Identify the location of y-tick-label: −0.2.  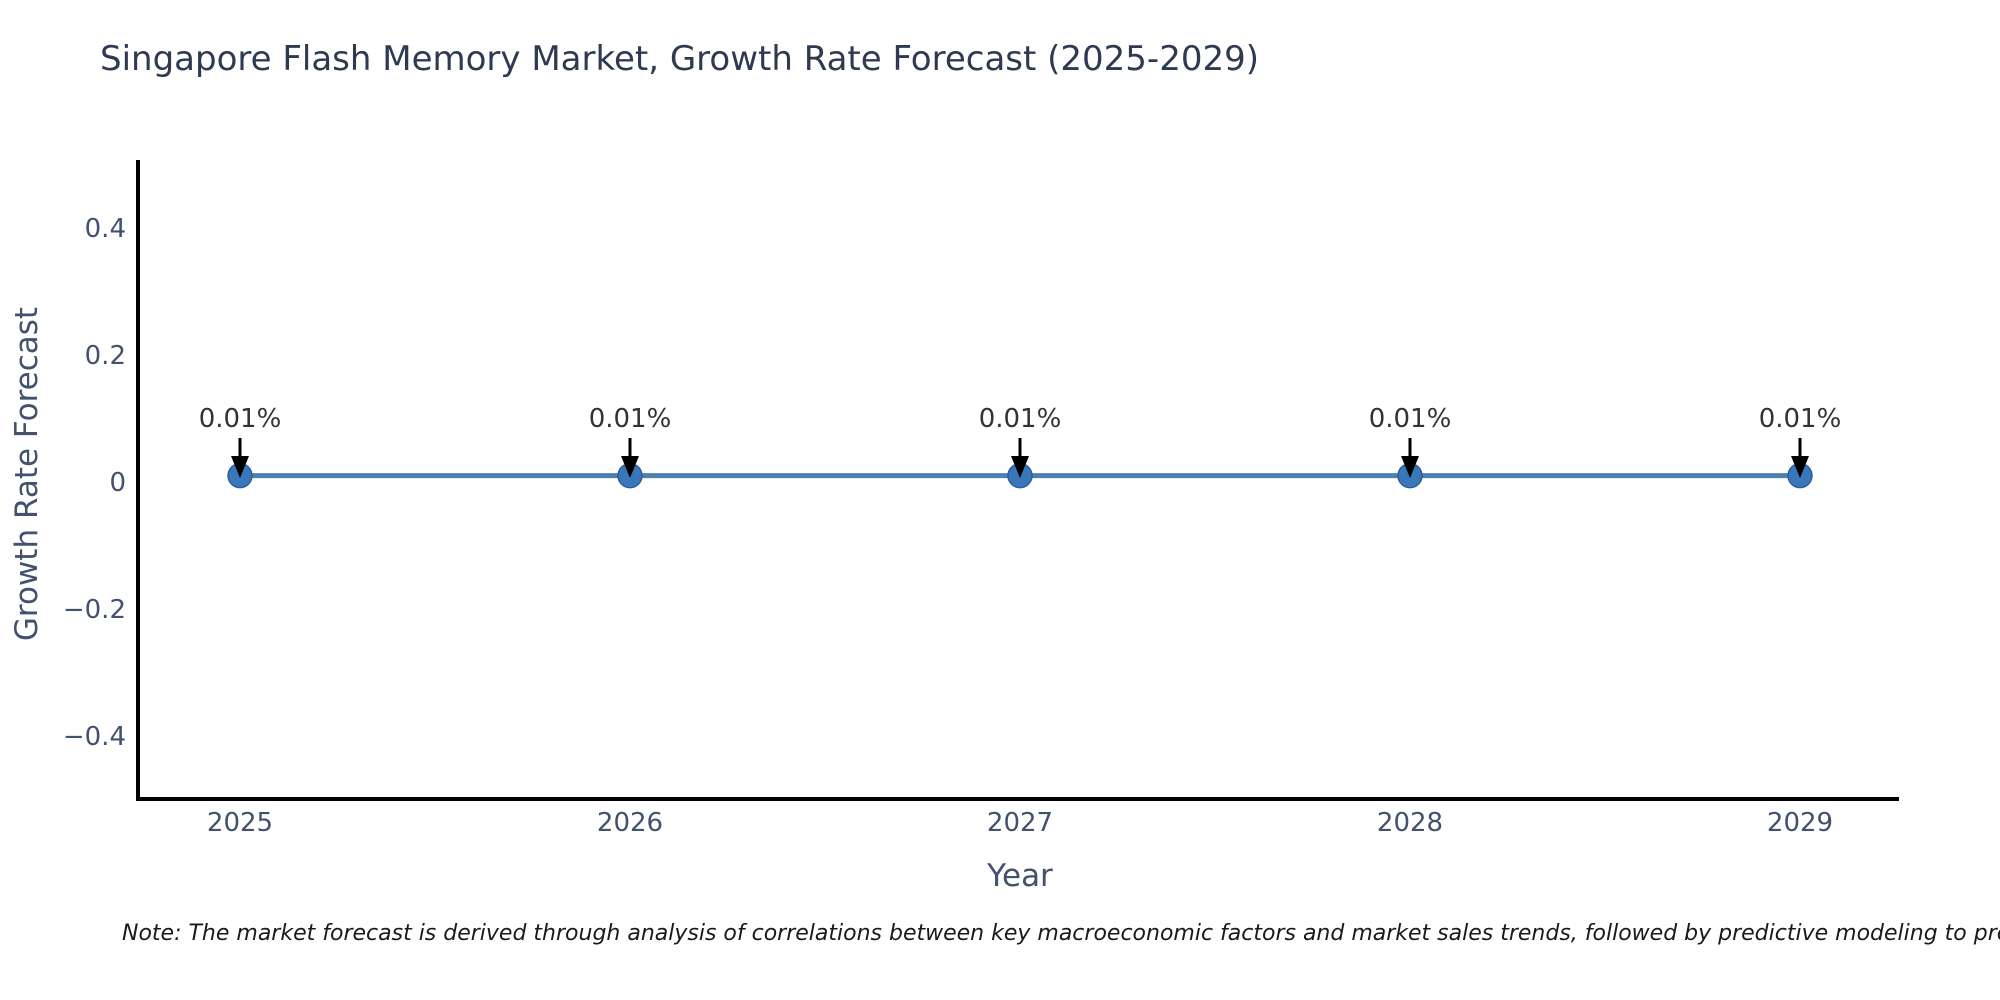
(94, 610).